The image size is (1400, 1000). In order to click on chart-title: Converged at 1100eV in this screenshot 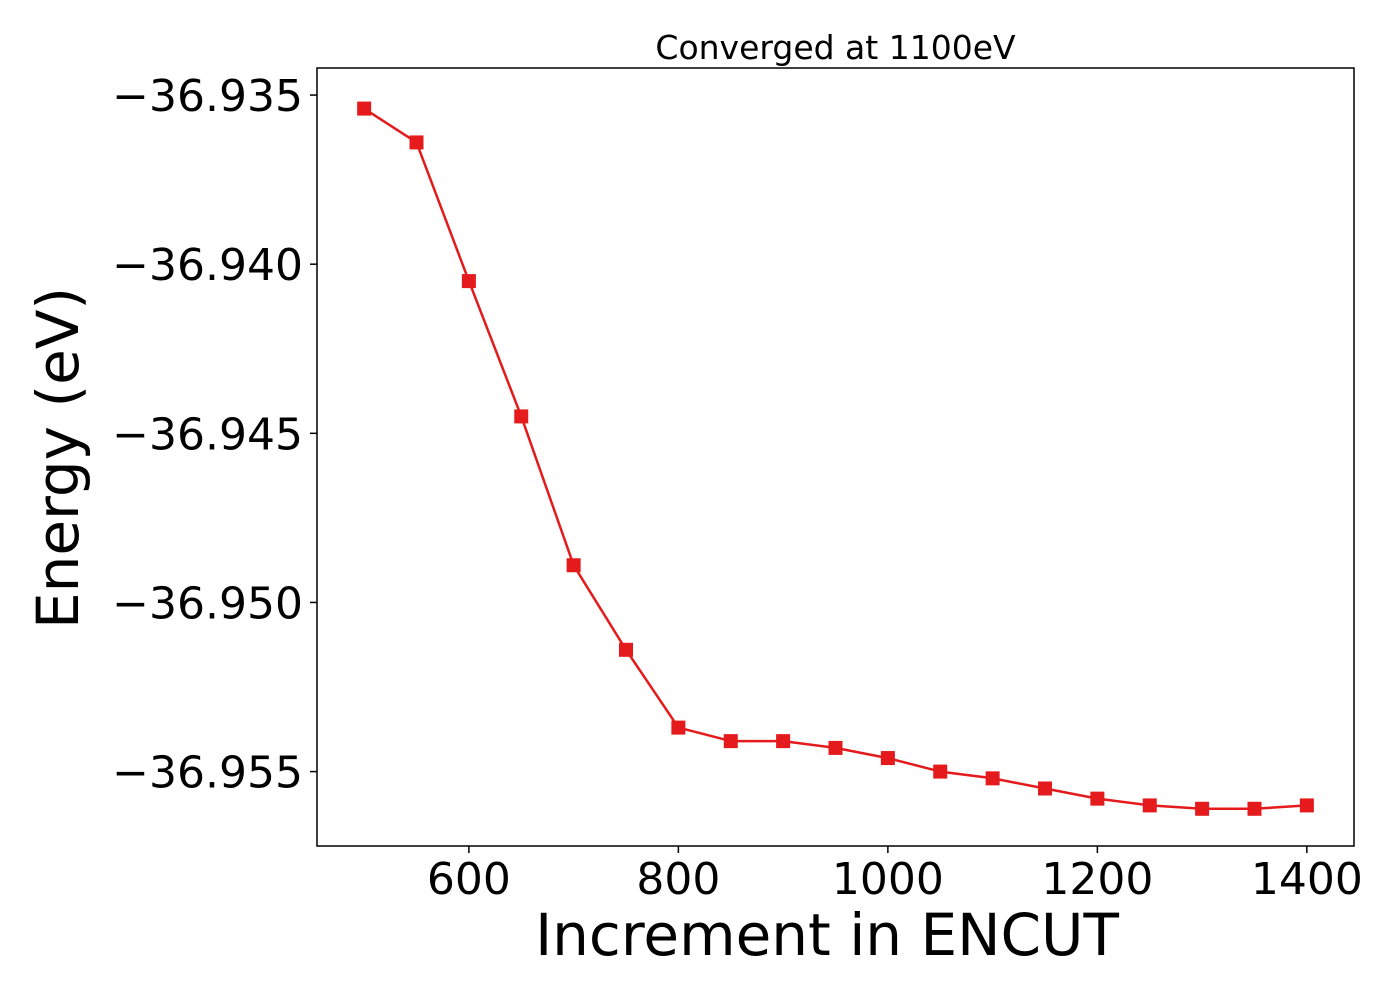, I will do `click(835, 47)`.